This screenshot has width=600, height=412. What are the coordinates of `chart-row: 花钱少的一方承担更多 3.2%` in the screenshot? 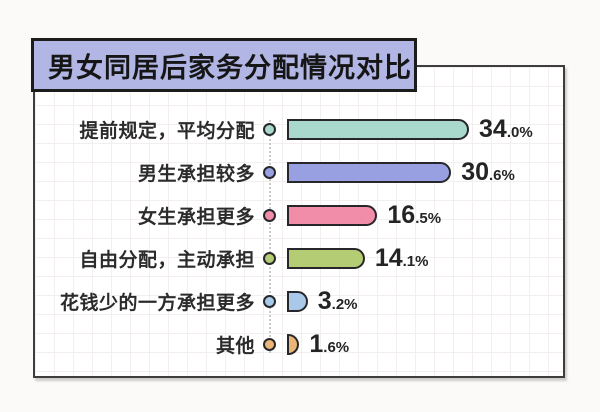 It's located at (299, 301).